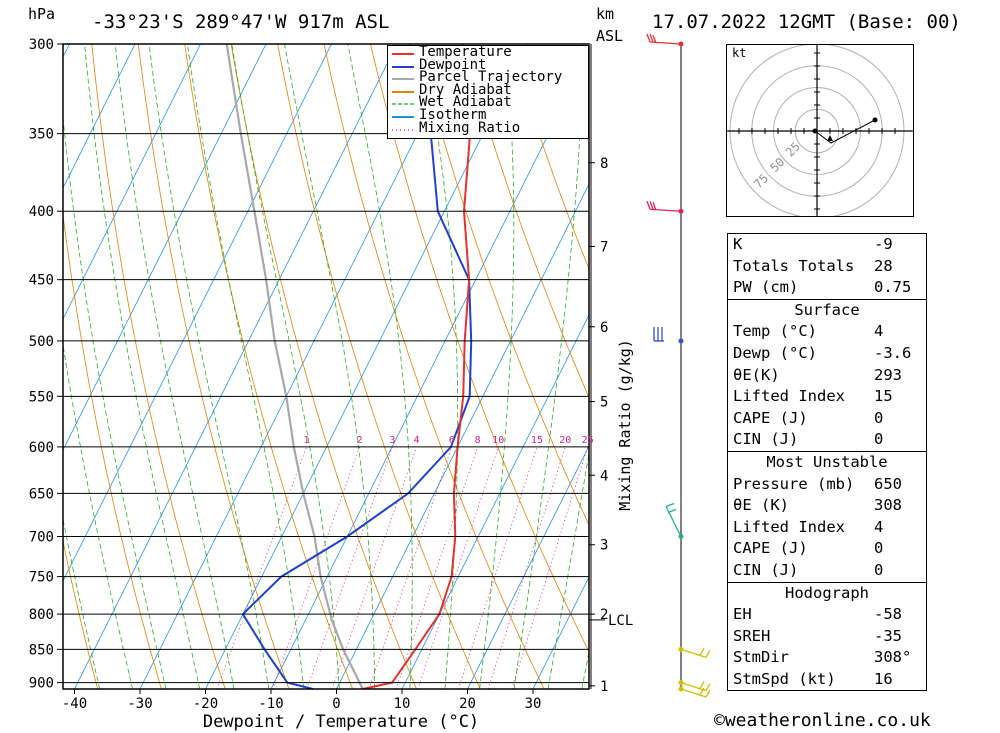 The height and width of the screenshot is (733, 1000). I want to click on index-row: Totals Totals 28, so click(827, 267).